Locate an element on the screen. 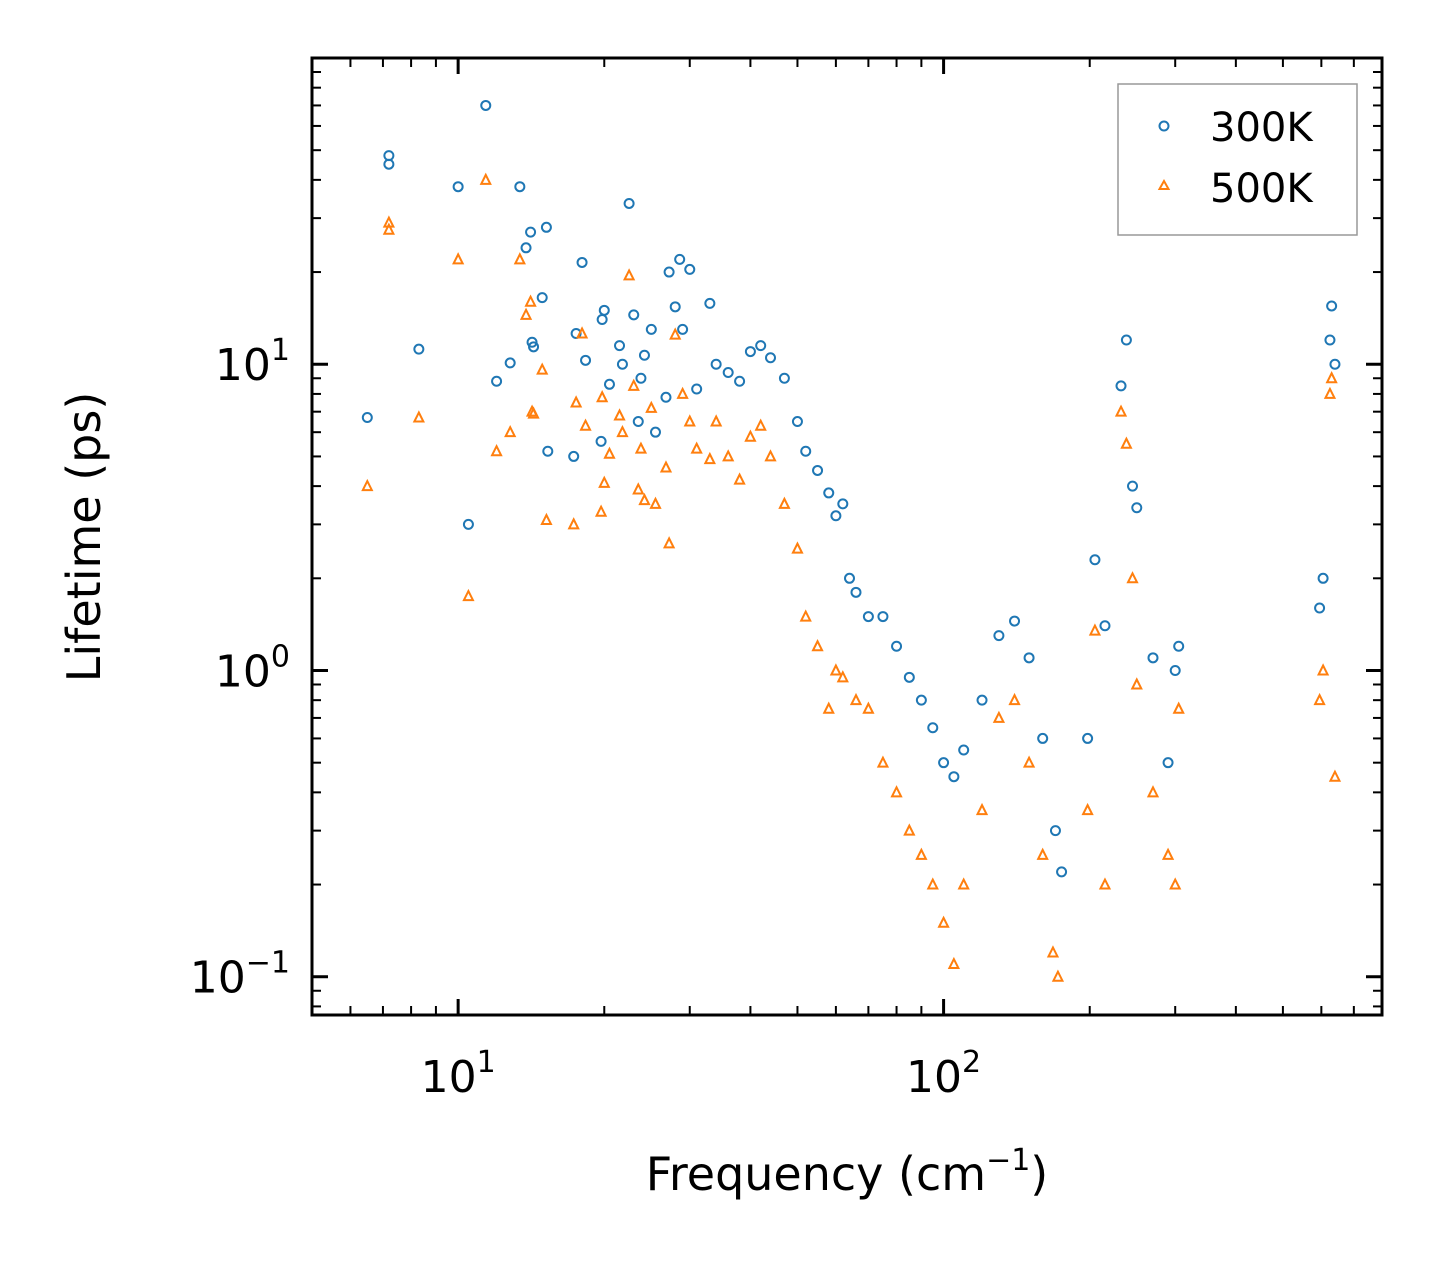 The image size is (1442, 1265). y-tick-label: 10⁰ is located at coordinates (252, 668).